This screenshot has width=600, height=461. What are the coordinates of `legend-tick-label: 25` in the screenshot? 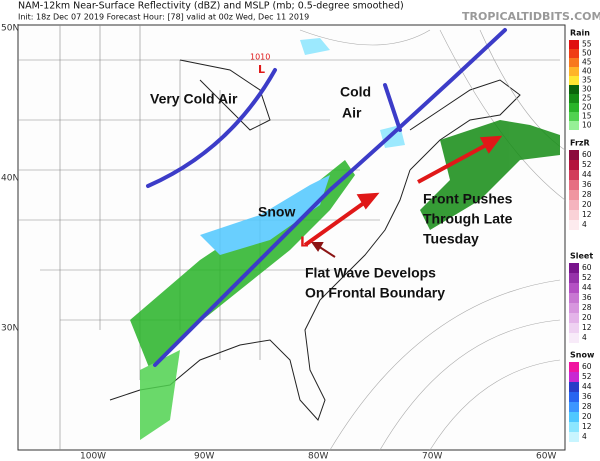 It's located at (587, 98).